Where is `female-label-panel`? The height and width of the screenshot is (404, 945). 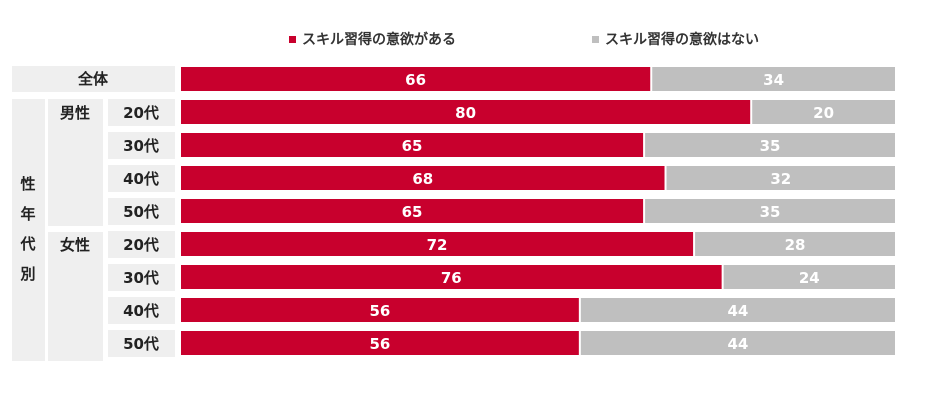 female-label-panel is located at coordinates (75, 296).